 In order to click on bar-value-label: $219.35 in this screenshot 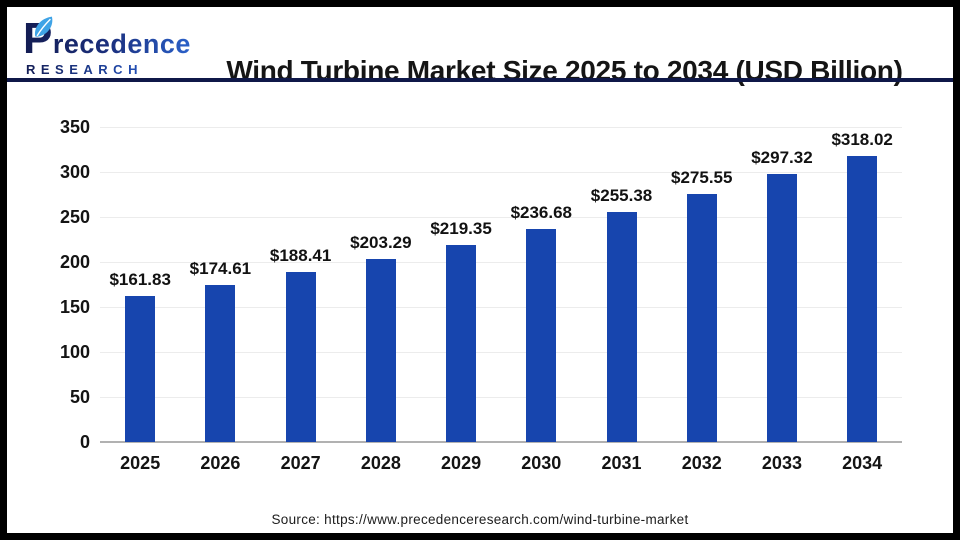, I will do `click(461, 228)`.